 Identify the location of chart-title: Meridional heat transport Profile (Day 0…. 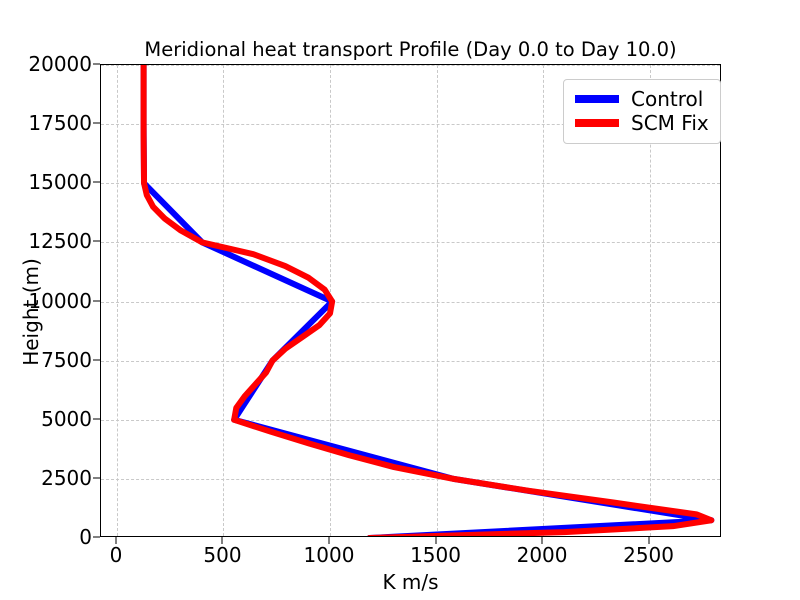
(410, 49).